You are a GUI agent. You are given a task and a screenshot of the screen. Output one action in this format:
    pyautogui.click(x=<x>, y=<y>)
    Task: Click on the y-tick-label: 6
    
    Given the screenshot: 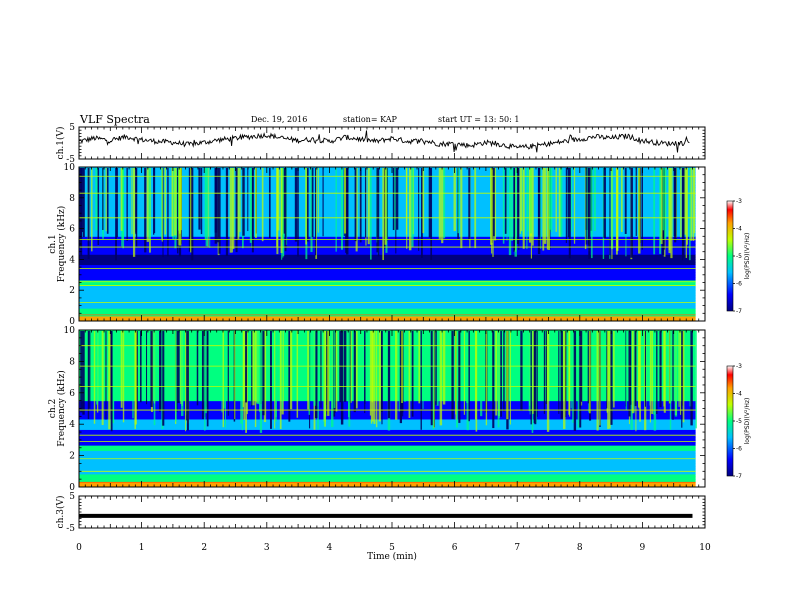 What is the action you would take?
    pyautogui.click(x=72, y=394)
    